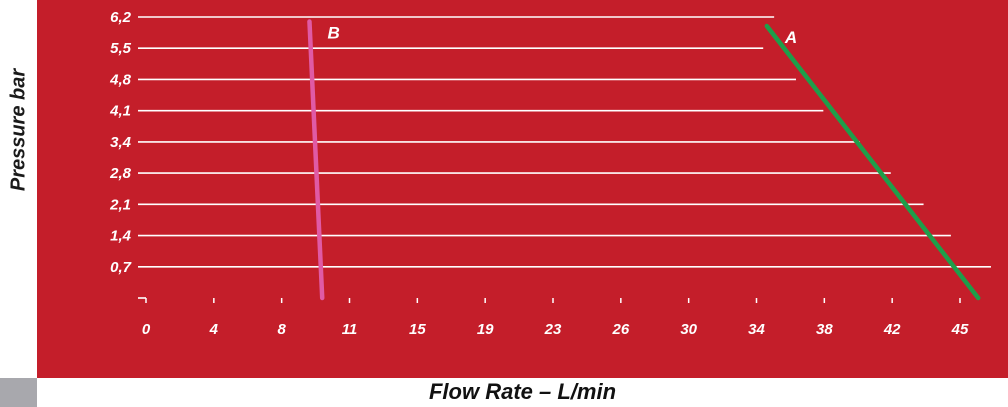 The width and height of the screenshot is (1008, 407). Describe the element at coordinates (18, 189) in the screenshot. I see `y-axis-label-band` at that location.